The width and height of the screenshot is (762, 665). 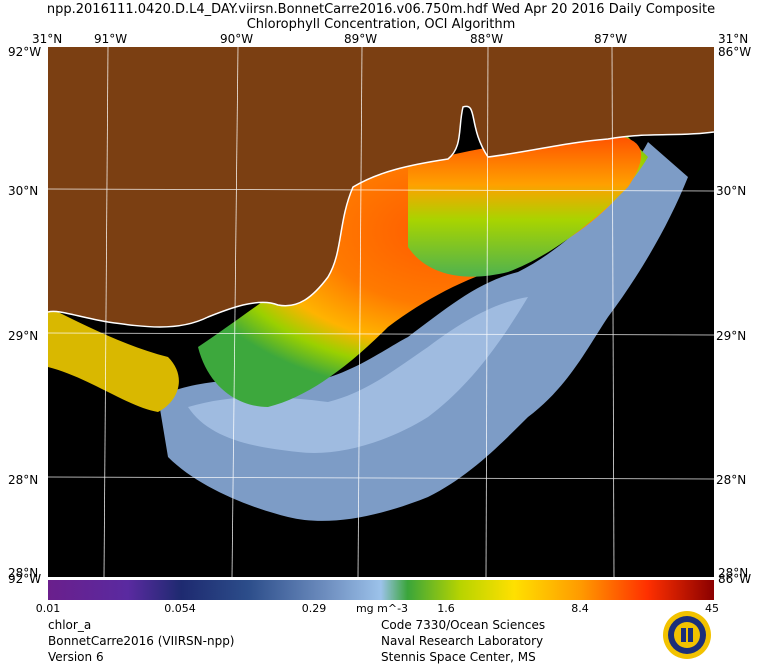 I want to click on corner-label-bottom-right-lon: 86°W, so click(x=735, y=579).